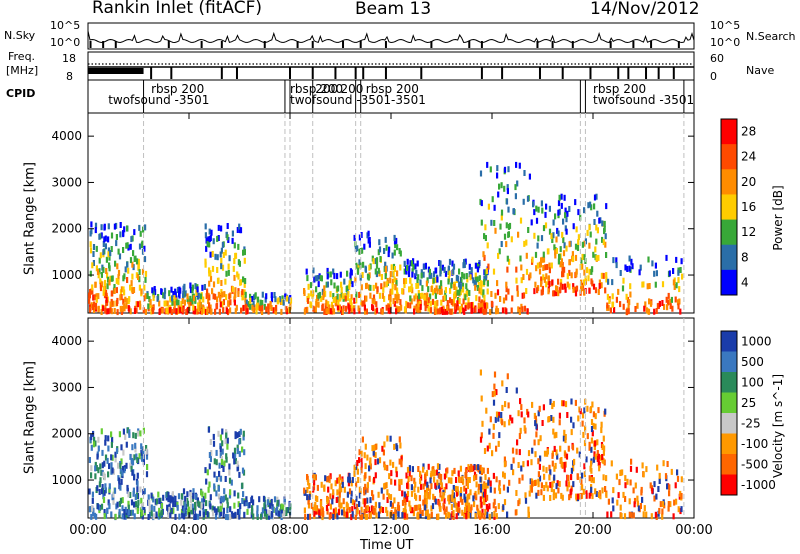 Image resolution: width=800 pixels, height=554 pixels. I want to click on velocity-colorbar-tick-label: 25, so click(748, 403).